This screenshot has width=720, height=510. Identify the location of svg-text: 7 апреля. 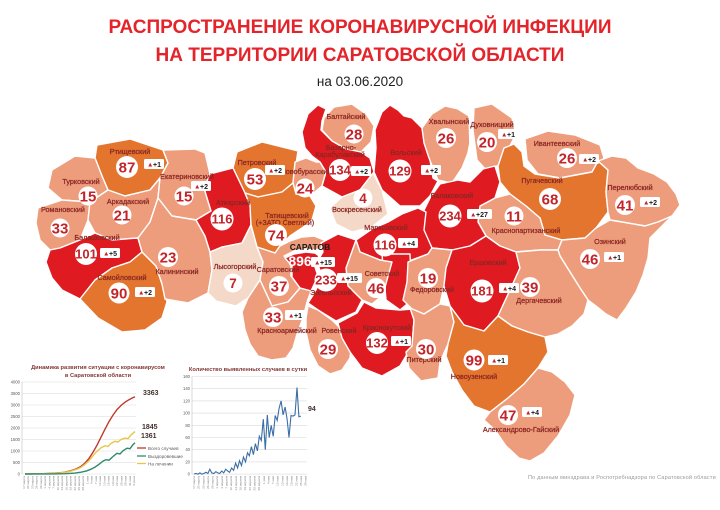
(54, 482).